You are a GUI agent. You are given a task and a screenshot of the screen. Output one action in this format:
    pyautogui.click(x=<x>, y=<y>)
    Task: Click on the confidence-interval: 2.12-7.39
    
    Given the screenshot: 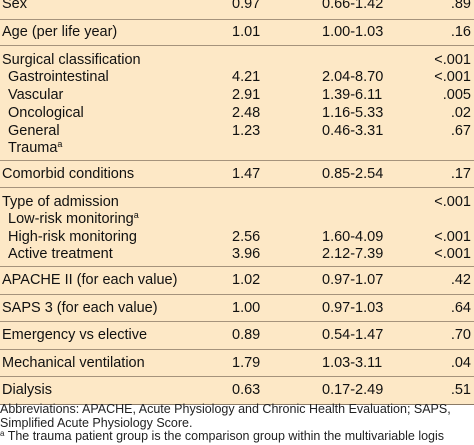 What is the action you would take?
    pyautogui.click(x=353, y=254)
    